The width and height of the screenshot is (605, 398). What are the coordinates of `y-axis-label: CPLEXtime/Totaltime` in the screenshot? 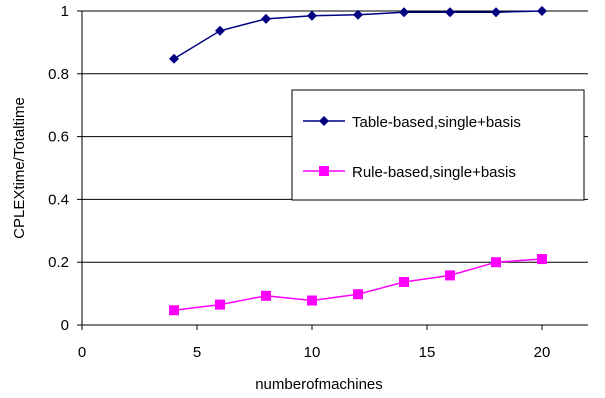 It's located at (19, 168).